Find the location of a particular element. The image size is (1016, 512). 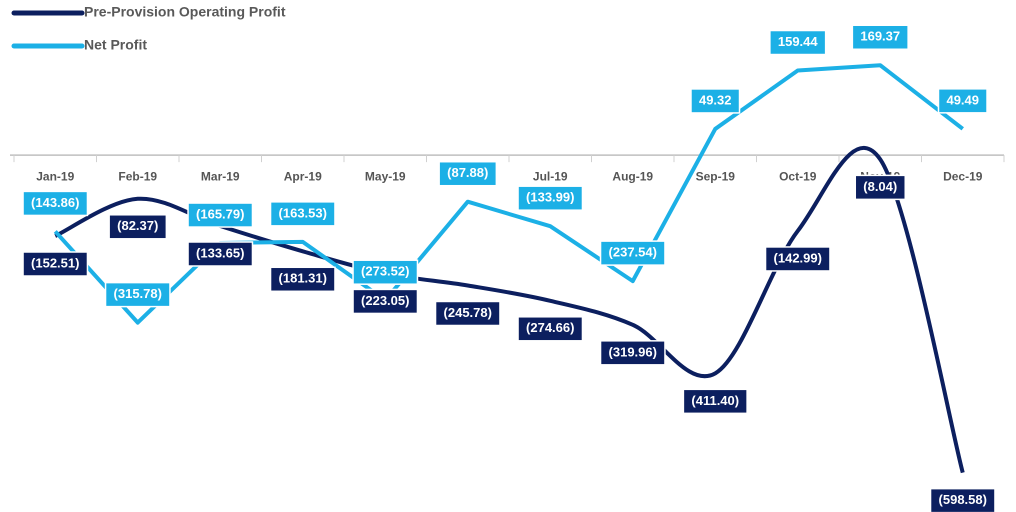

data-label-text: (274.66) is located at coordinates (550, 327).